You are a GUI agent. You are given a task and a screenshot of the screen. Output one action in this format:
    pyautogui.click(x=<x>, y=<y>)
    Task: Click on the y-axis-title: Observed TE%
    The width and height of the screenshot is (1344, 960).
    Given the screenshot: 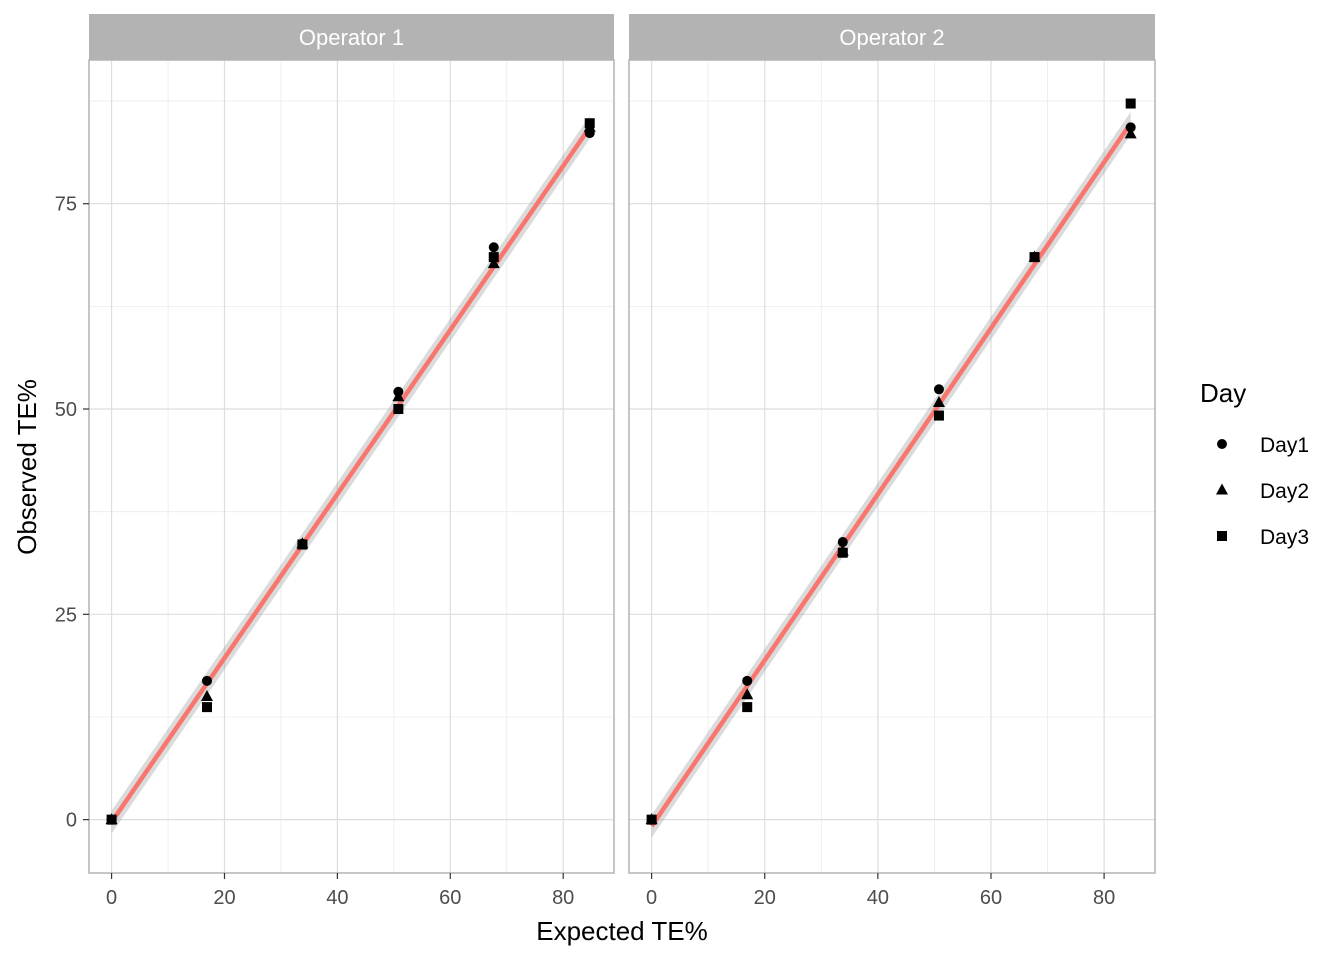 What is the action you would take?
    pyautogui.click(x=27, y=467)
    